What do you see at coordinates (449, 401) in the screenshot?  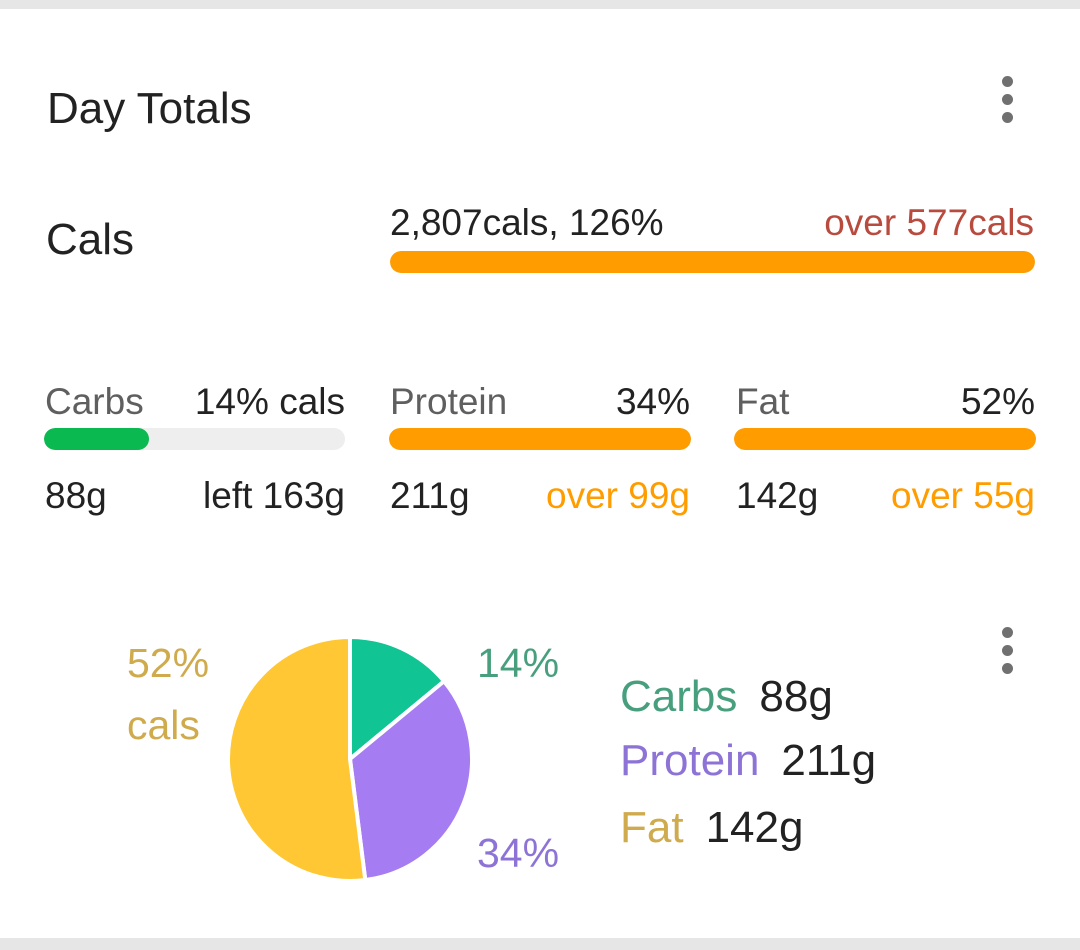 I see `protein-label: Protein` at bounding box center [449, 401].